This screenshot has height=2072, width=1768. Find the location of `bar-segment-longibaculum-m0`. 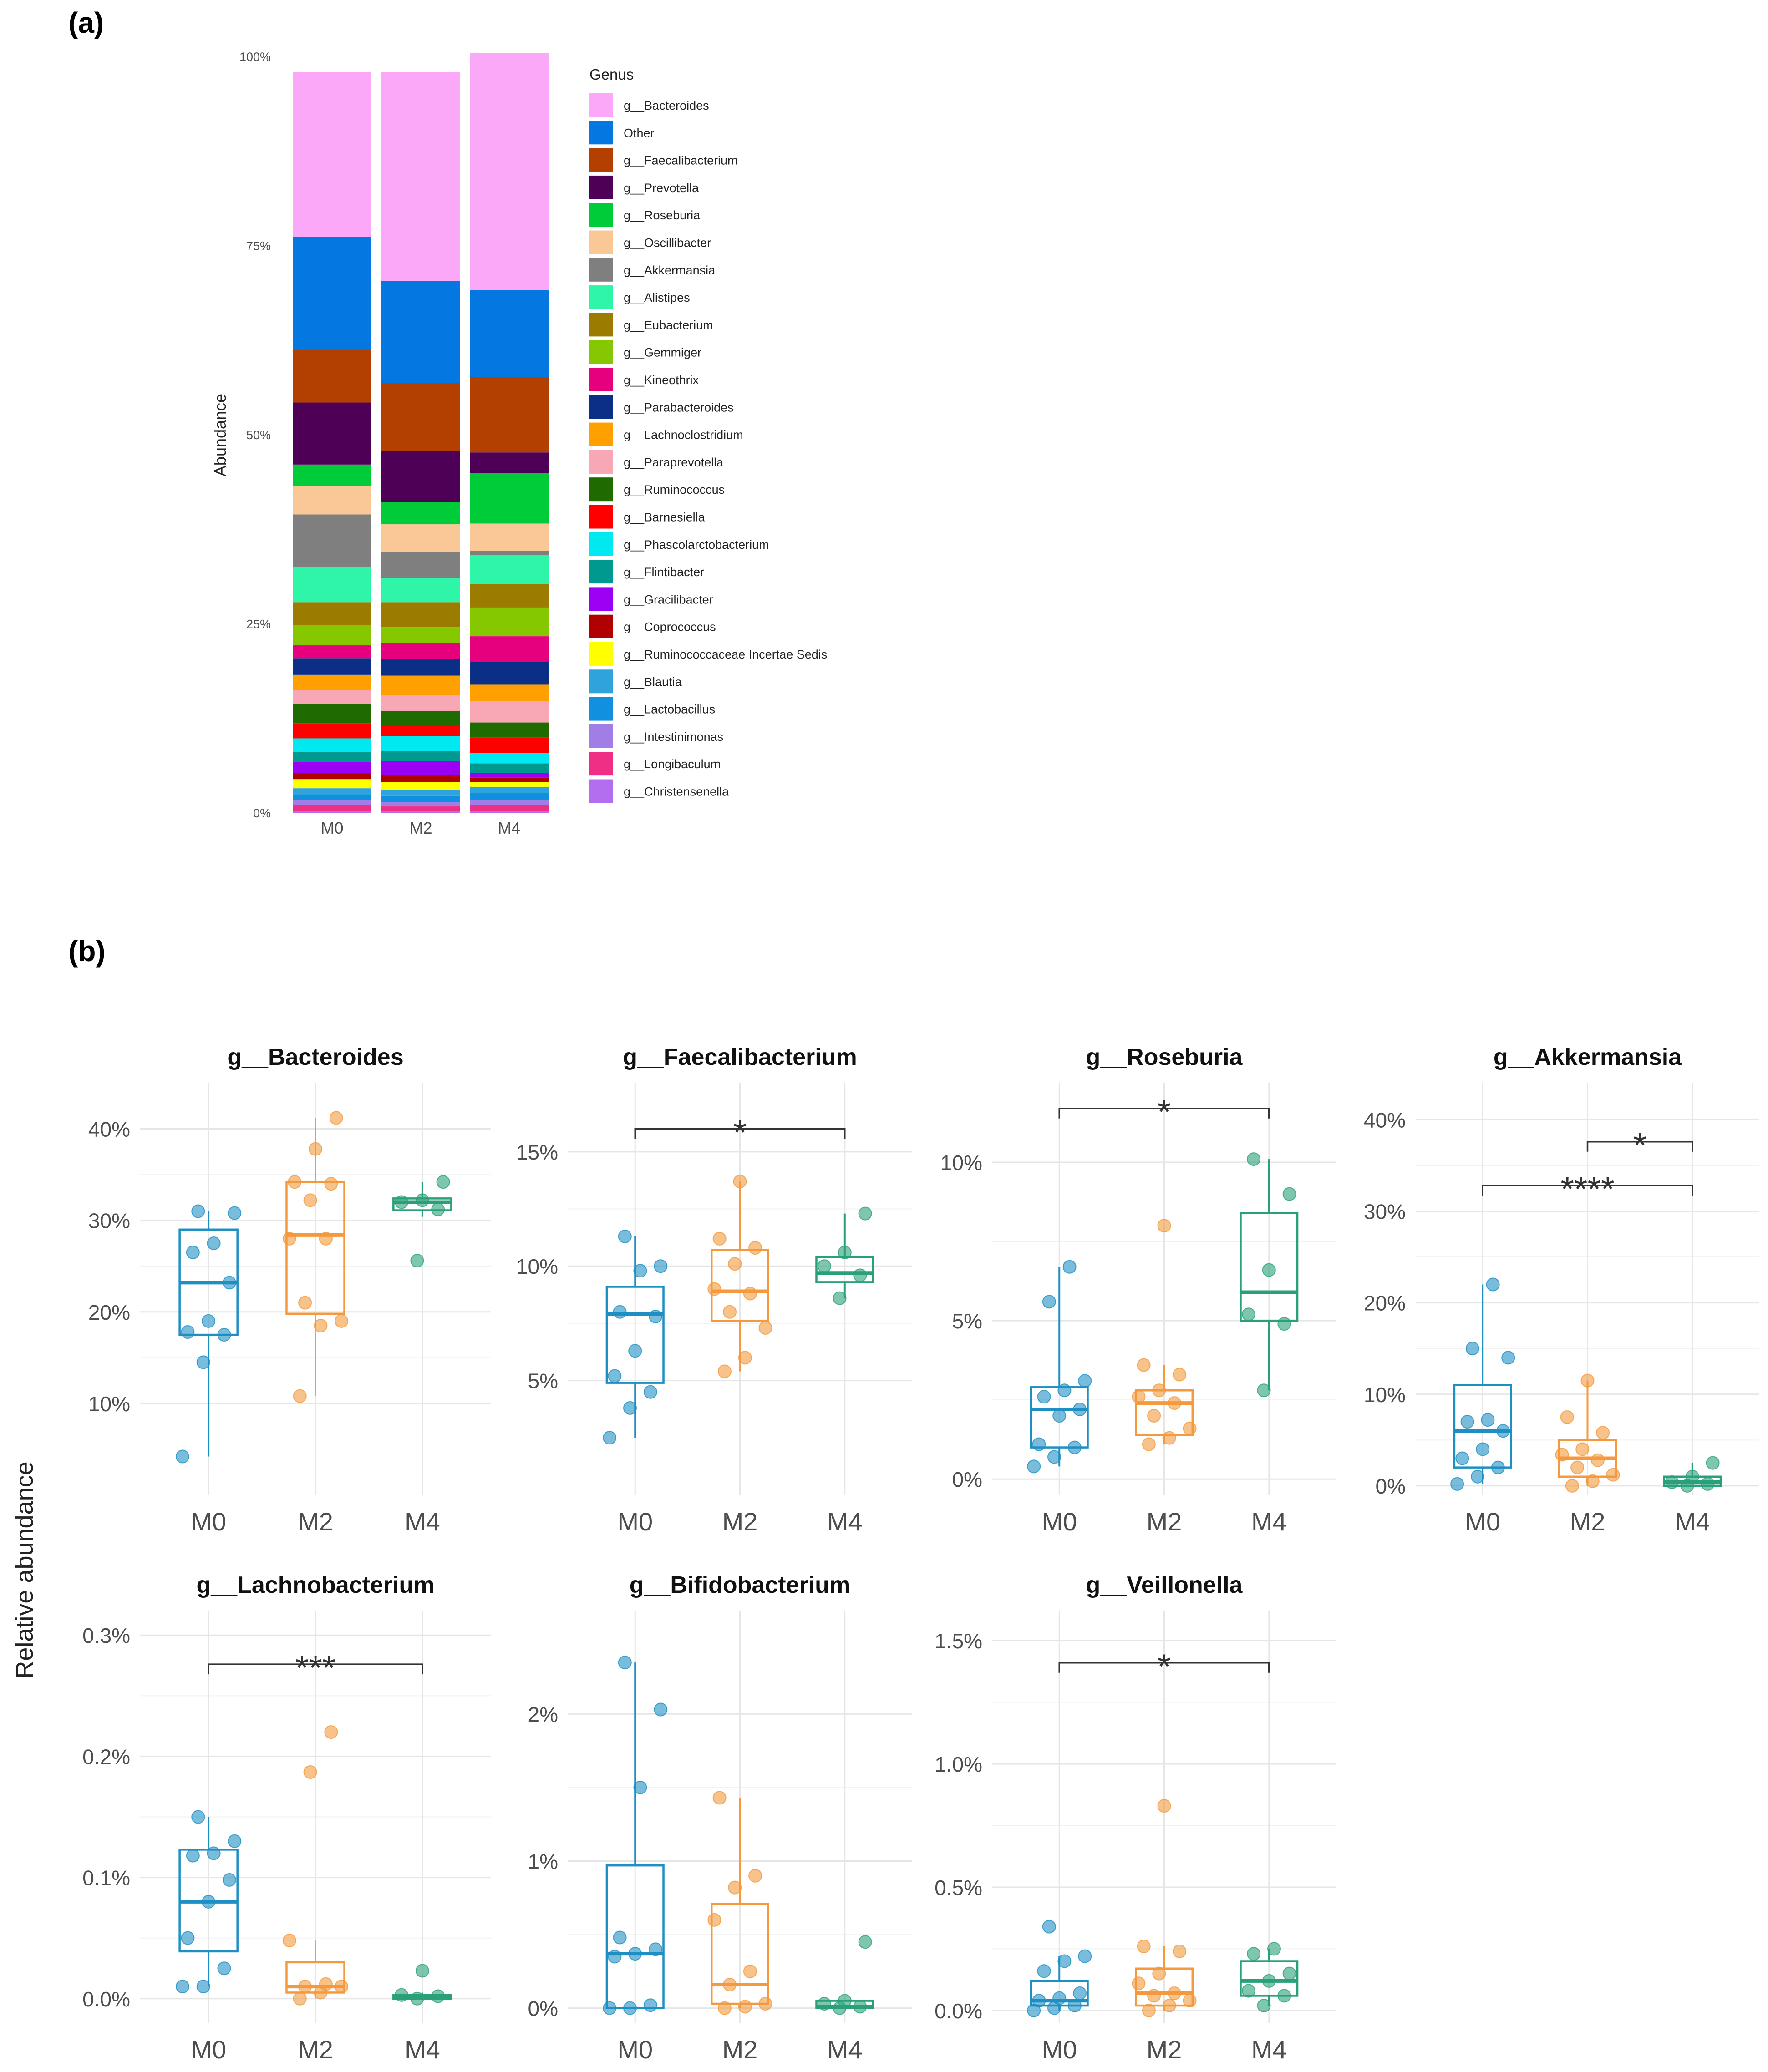

bar-segment-longibaculum-m0 is located at coordinates (332, 808).